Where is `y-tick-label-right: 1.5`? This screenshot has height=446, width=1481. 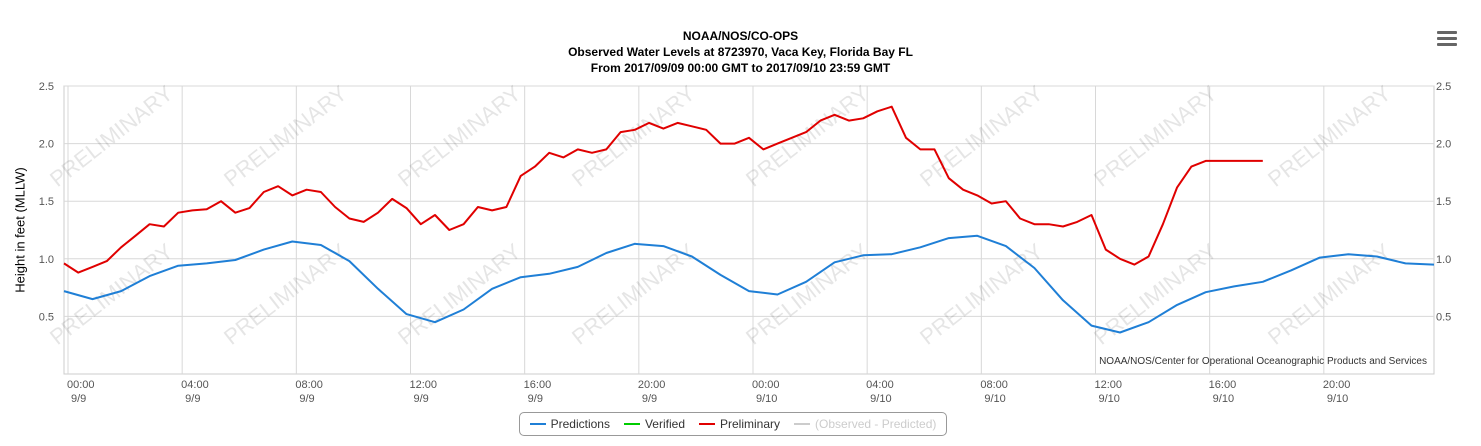 y-tick-label-right: 1.5 is located at coordinates (1443, 202).